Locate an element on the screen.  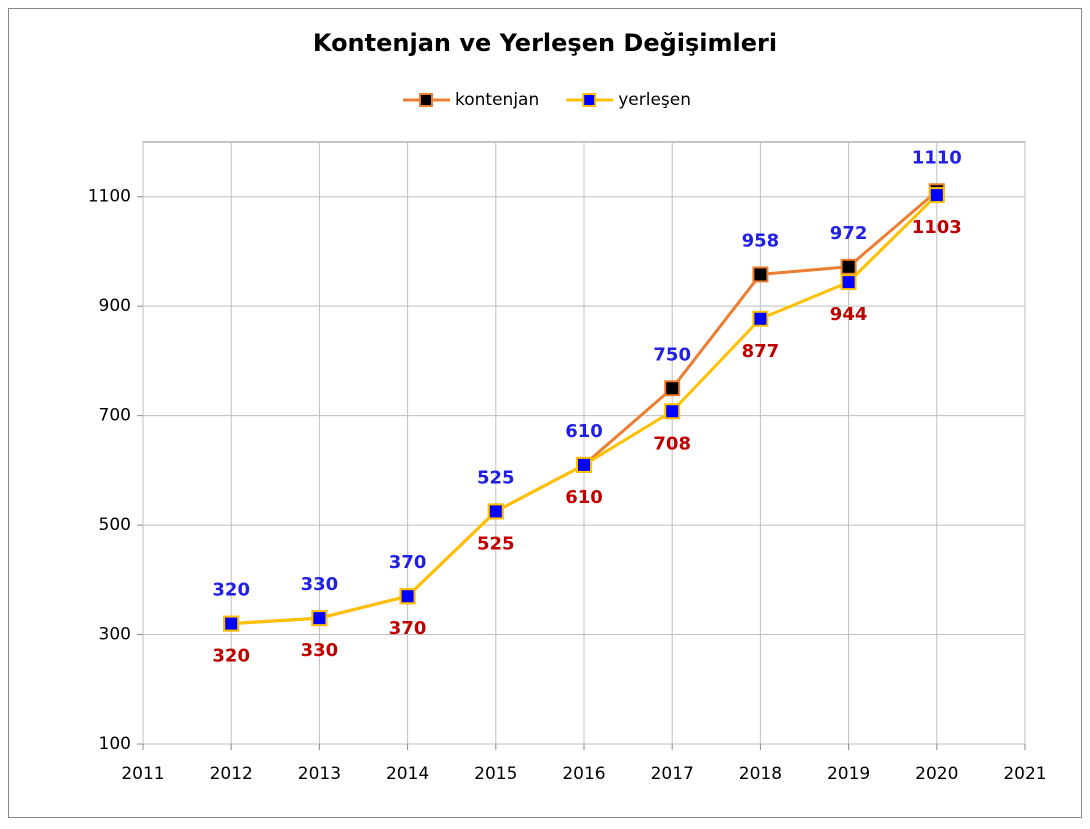
y-tick-label: 1100 is located at coordinates (109, 197).